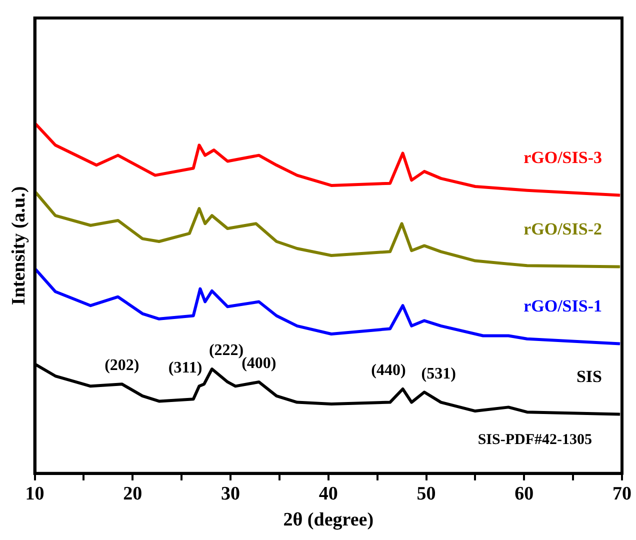 The height and width of the screenshot is (540, 636). I want to click on annotation: (202), so click(122, 365).